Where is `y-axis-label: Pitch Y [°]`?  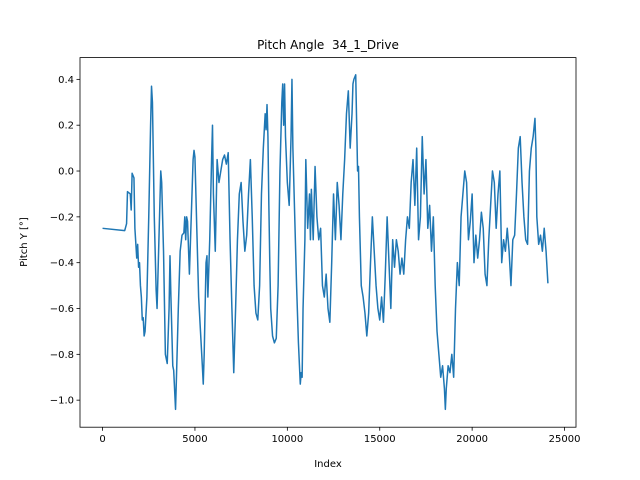
y-axis-label: Pitch Y [°] is located at coordinates (24, 242).